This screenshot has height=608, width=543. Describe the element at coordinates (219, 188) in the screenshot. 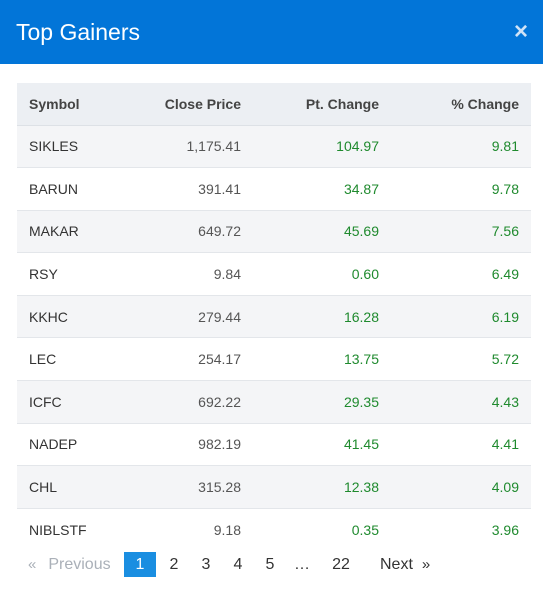

I see `close-price-cell: 391.41` at that location.